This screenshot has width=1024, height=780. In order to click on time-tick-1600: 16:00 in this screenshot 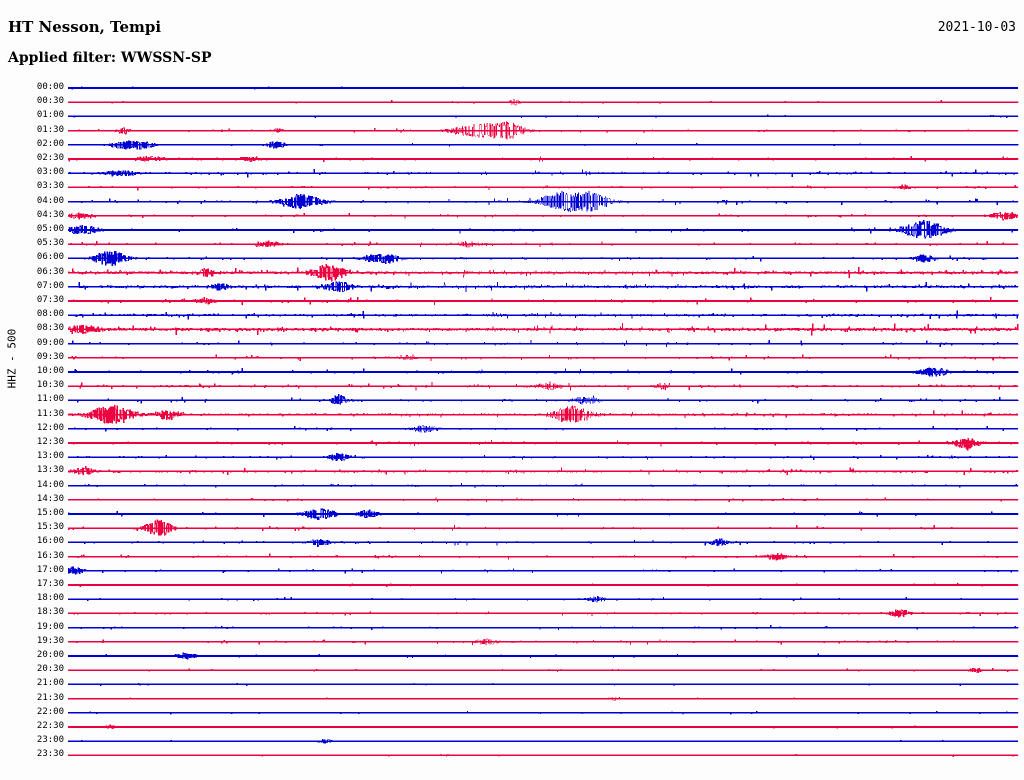, I will do `click(50, 541)`.